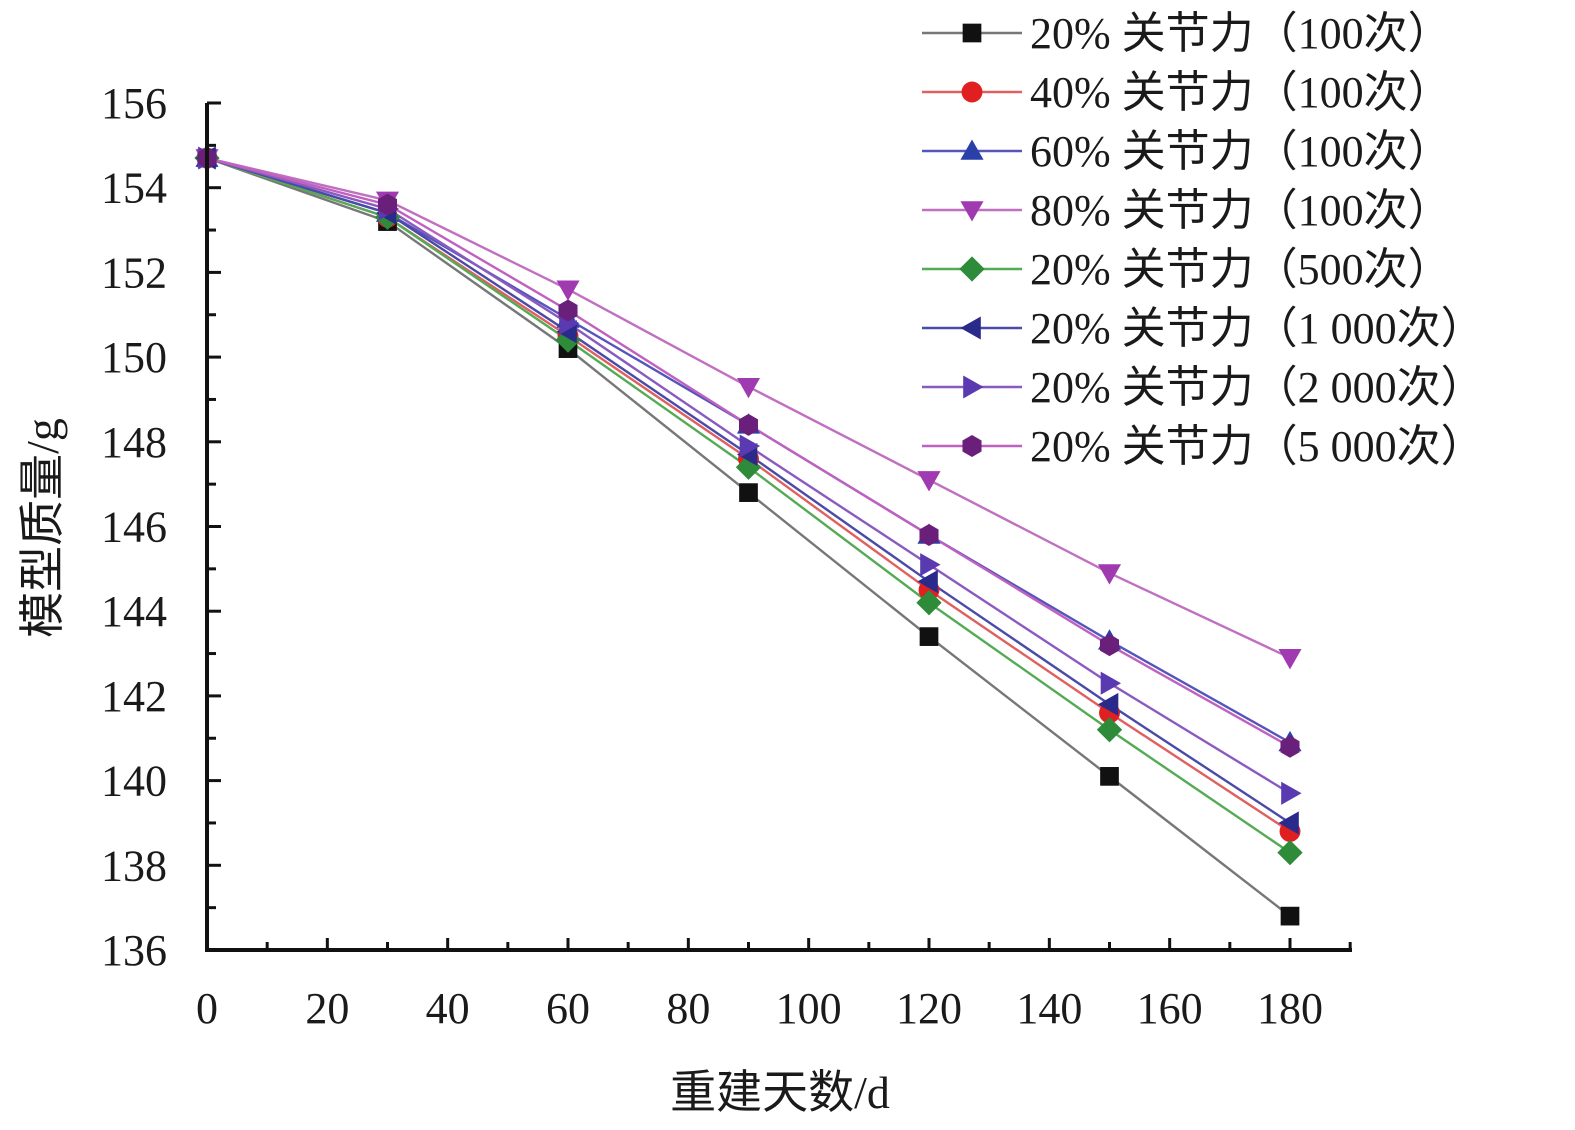 Image resolution: width=1575 pixels, height=1130 pixels. What do you see at coordinates (448, 1008) in the screenshot?
I see `x-tick-label: 40` at bounding box center [448, 1008].